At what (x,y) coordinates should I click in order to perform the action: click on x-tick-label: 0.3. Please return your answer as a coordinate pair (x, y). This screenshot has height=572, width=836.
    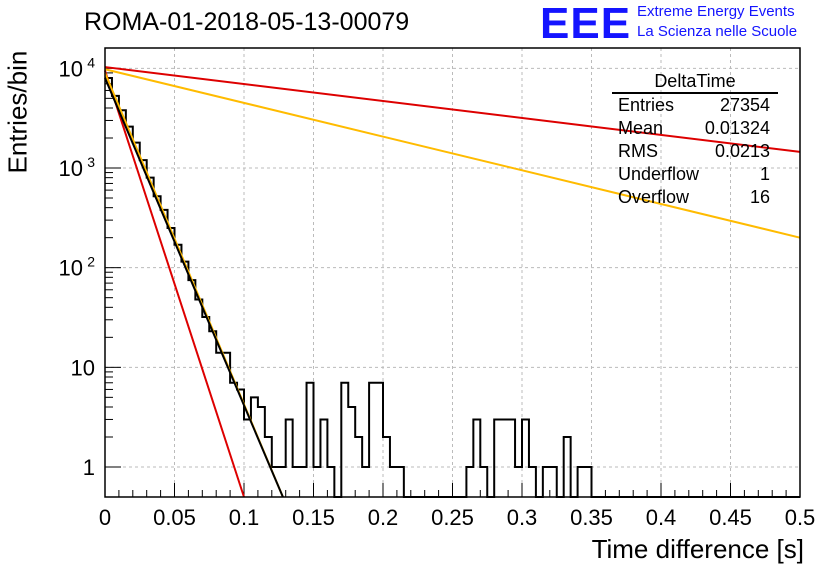
    Looking at the image, I should click on (522, 517).